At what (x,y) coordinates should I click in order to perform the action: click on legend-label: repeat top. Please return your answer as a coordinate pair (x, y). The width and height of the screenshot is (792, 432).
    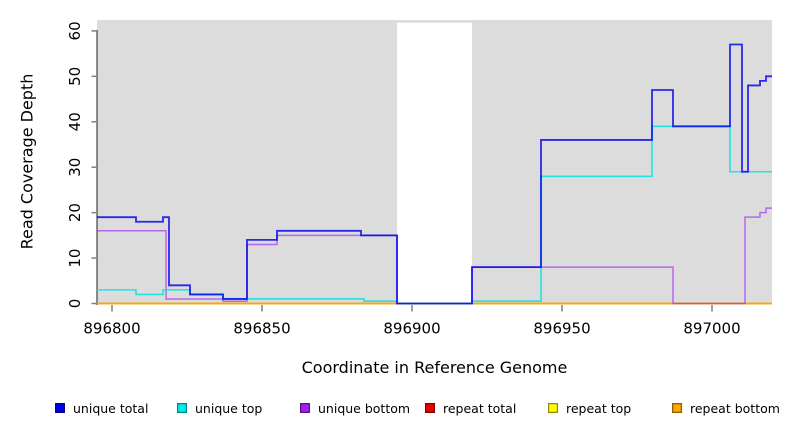
    Looking at the image, I should click on (599, 408).